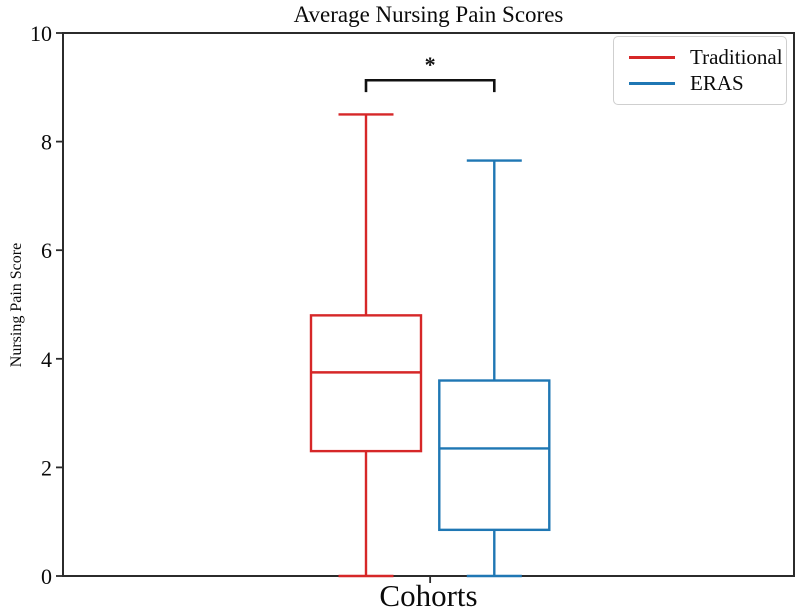 This screenshot has width=800, height=616. What do you see at coordinates (428, 14) in the screenshot?
I see `chart-title: Average Nursing Pain Scores` at bounding box center [428, 14].